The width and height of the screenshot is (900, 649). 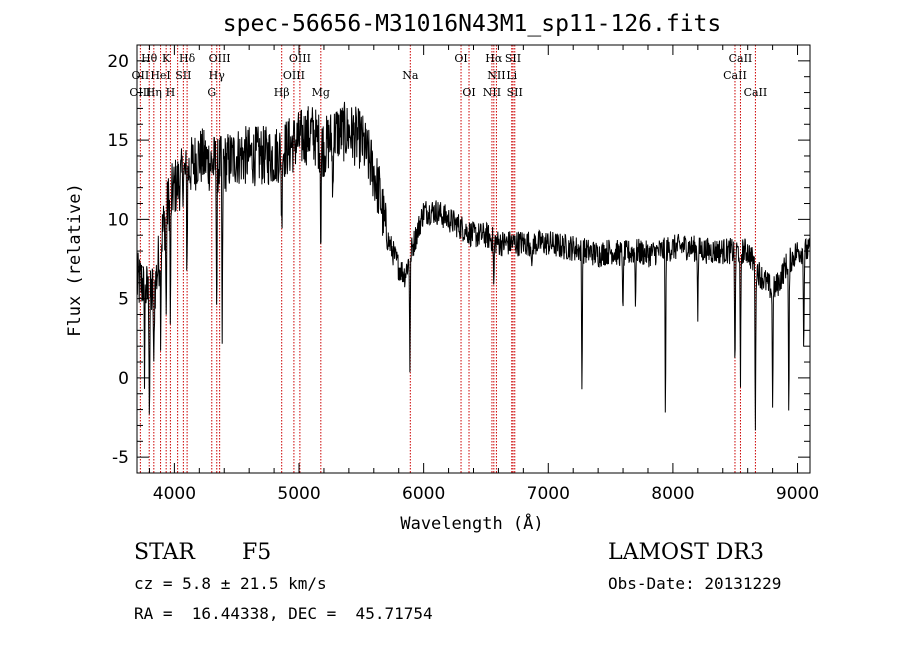 I want to click on redshift-cz: cz = 5.8 ± 21.5 km/s, so click(x=230, y=583).